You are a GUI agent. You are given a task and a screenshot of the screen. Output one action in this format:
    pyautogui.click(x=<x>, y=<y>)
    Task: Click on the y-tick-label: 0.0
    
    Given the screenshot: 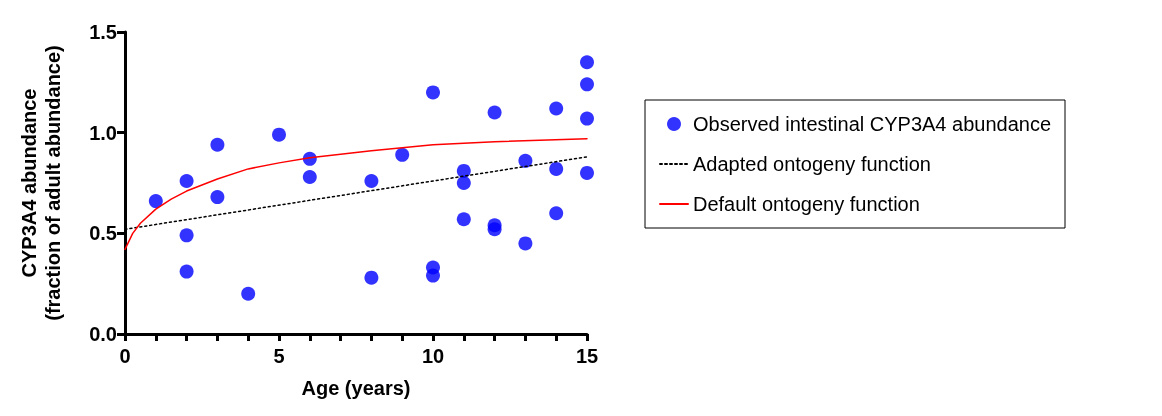 What is the action you would take?
    pyautogui.click(x=103, y=334)
    